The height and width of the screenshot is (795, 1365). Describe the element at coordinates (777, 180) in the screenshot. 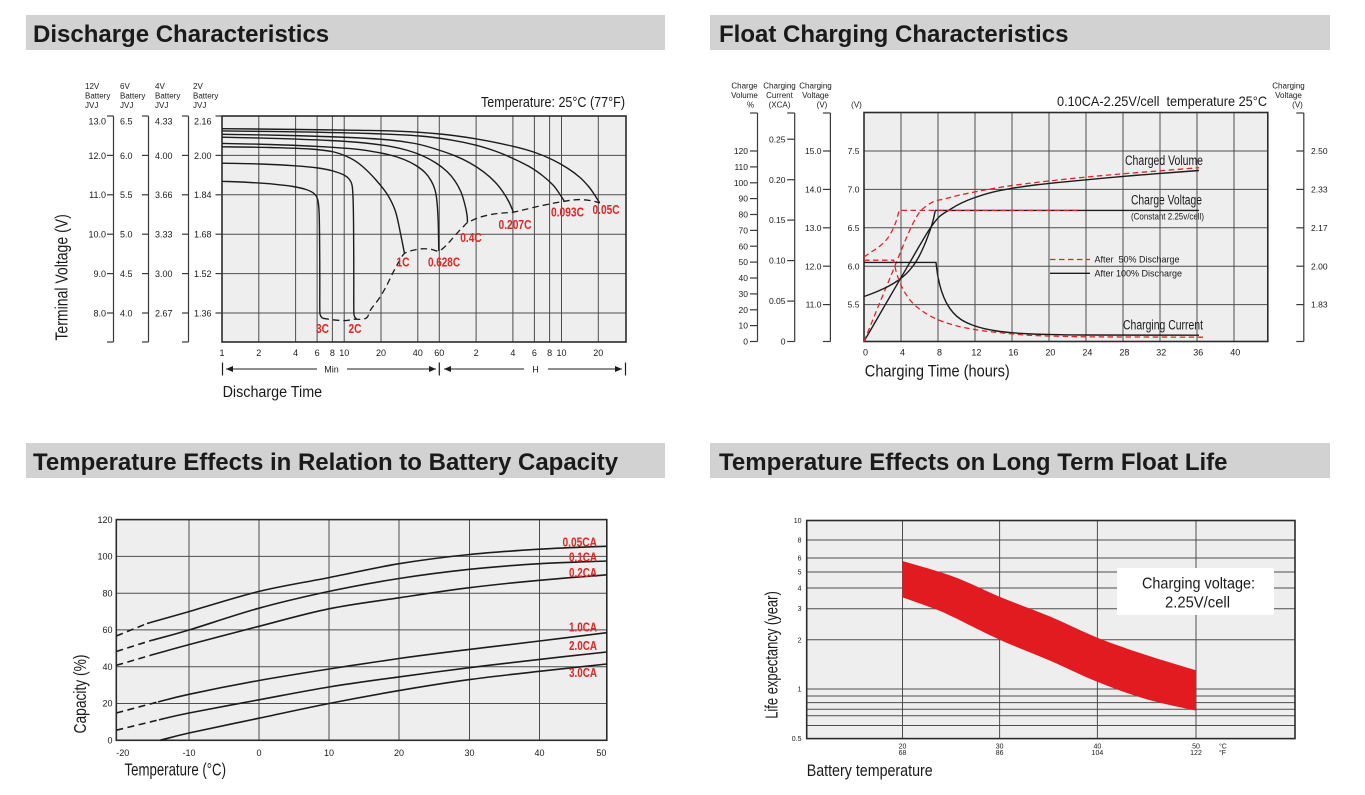

I see `svg-text: 0.20` at that location.